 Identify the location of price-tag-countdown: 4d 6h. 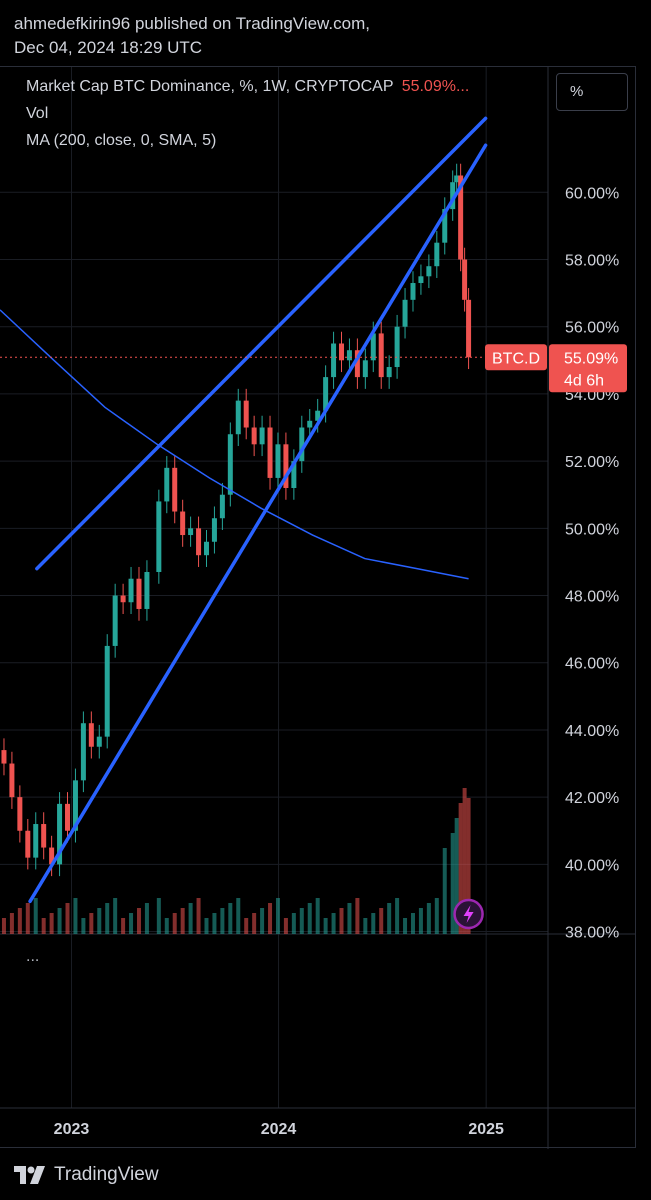
(584, 380).